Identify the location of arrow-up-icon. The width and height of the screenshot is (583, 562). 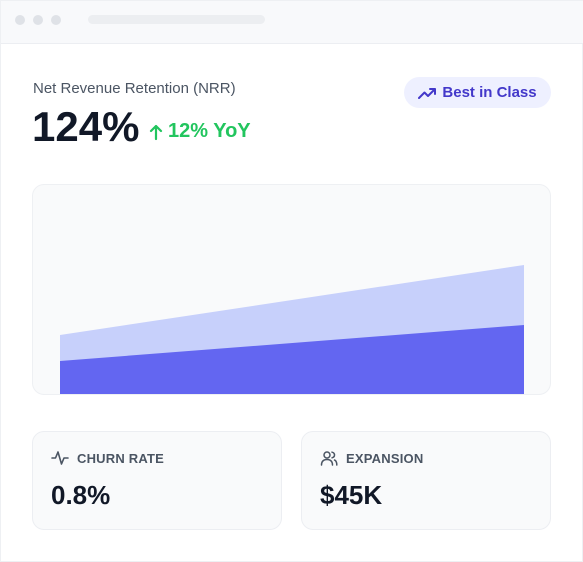
(156, 132).